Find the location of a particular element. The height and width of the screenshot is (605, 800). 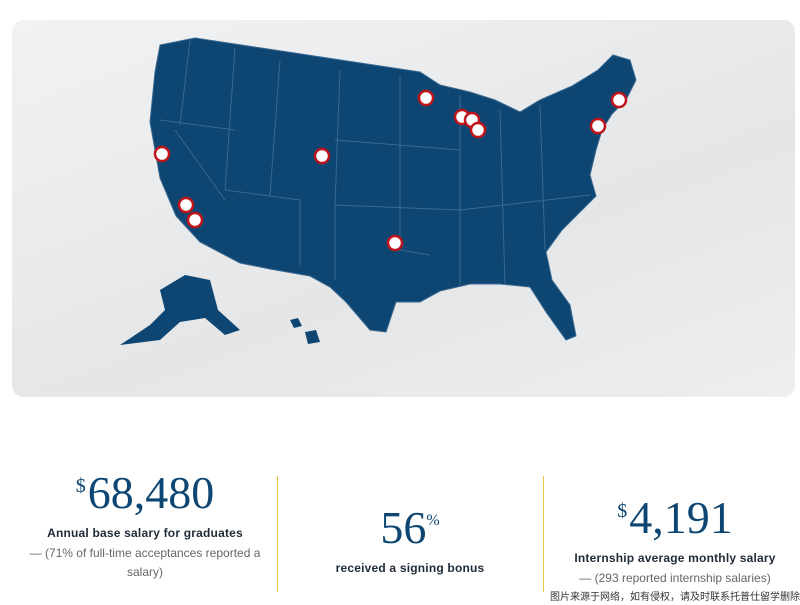

stat-bonus: 56% received a signing bonus is located at coordinates (410, 540).